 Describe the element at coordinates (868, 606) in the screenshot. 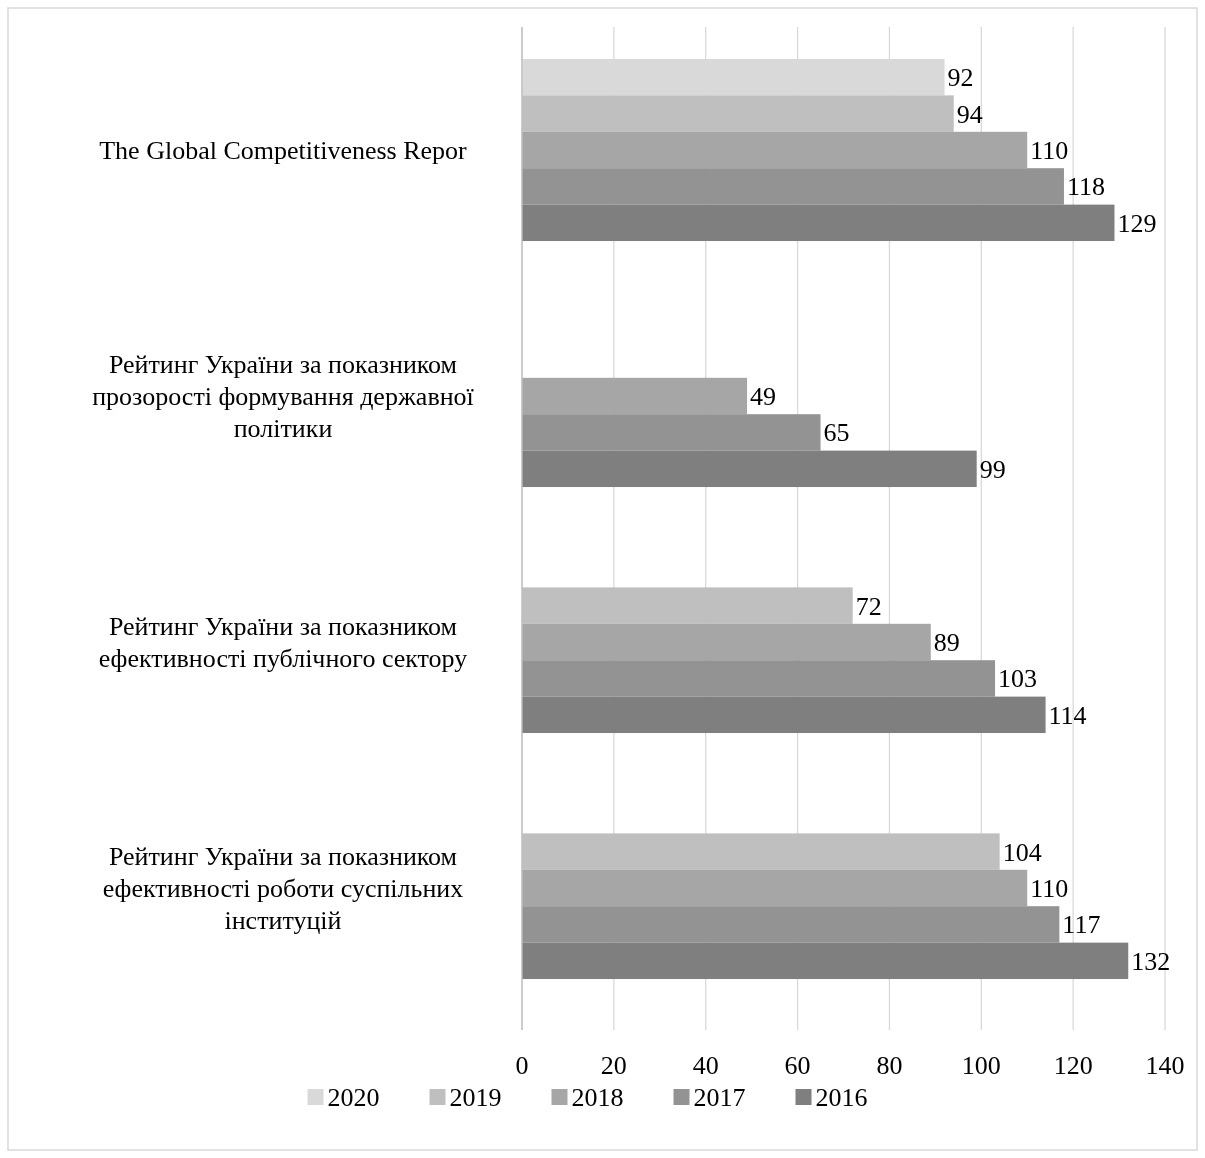

I see `data-label: 72` at that location.